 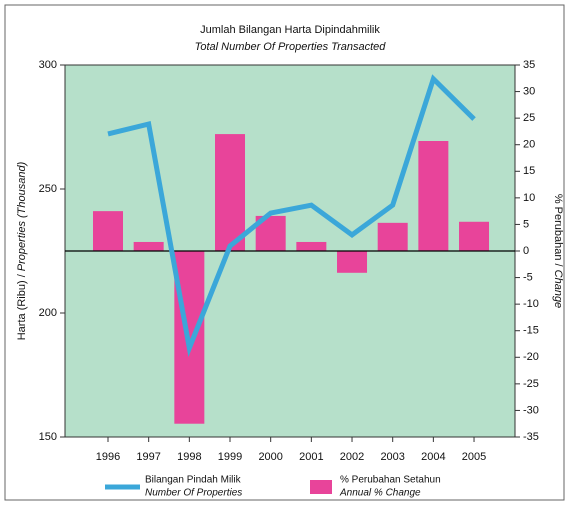 I want to click on y2-tick-label: 10, so click(x=529, y=198).